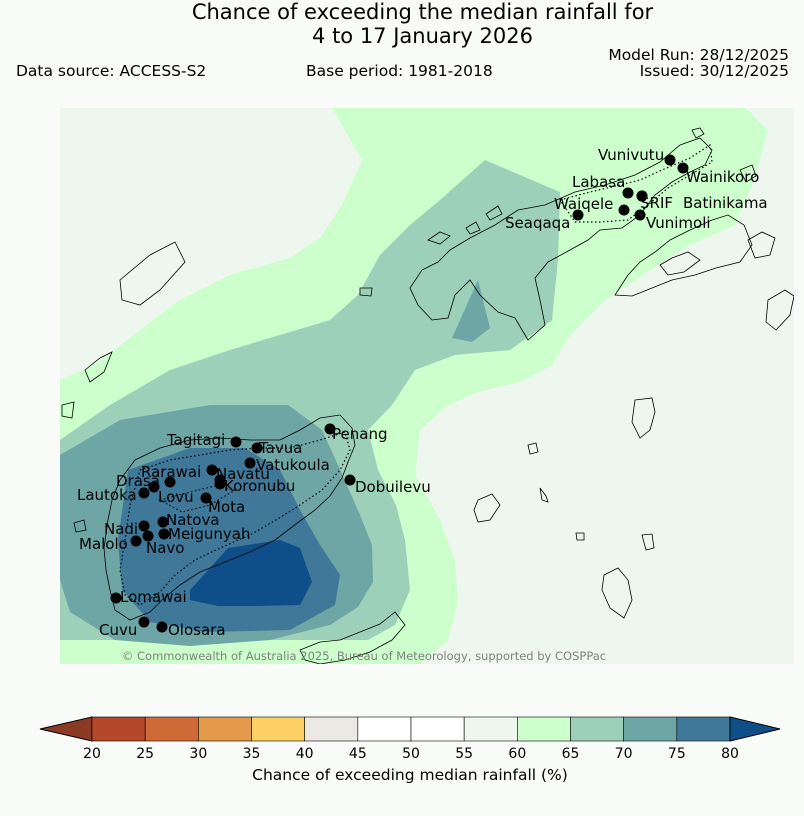 This screenshot has height=816, width=804. Describe the element at coordinates (422, 36) in the screenshot. I see `title-line-2: 4 to 17 January 2026` at that location.